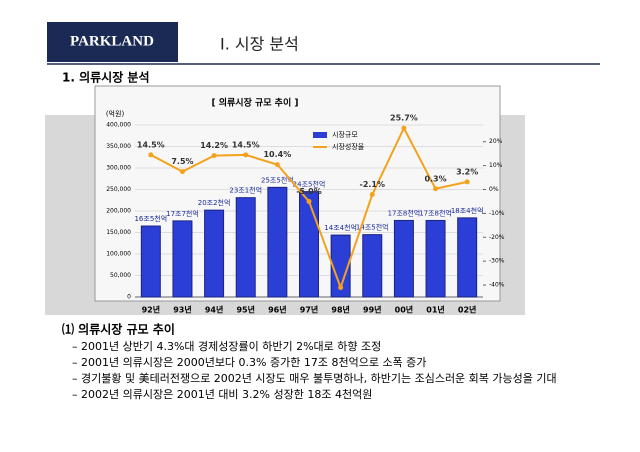 This screenshot has height=452, width=640. I want to click on x-tick-label: 99년, so click(372, 310).